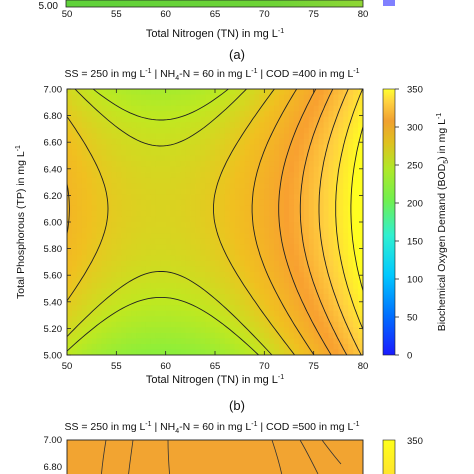 This screenshot has height=474, width=474. I want to click on colorbar-tick-label: 200, so click(415, 204).